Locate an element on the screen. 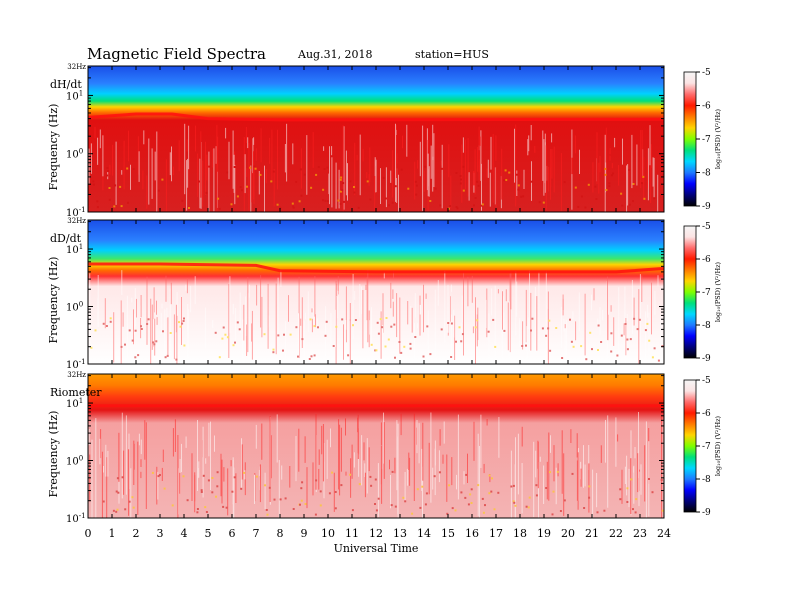 The width and height of the screenshot is (792, 612). x-tick-label: 3 is located at coordinates (160, 533).